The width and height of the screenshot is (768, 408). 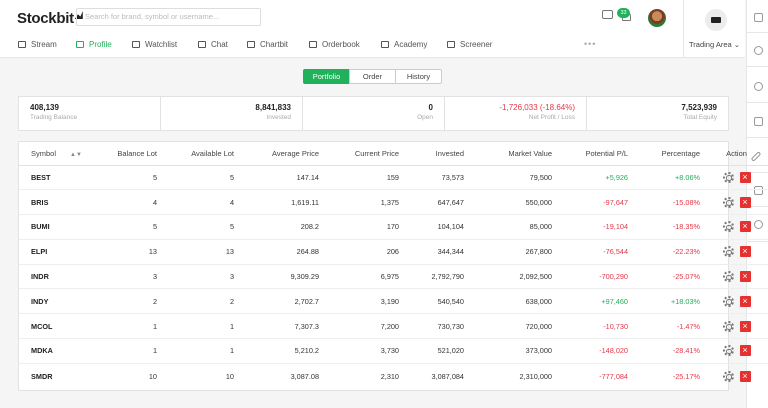 I want to click on cell-balance-lot: 1, so click(x=126, y=351).